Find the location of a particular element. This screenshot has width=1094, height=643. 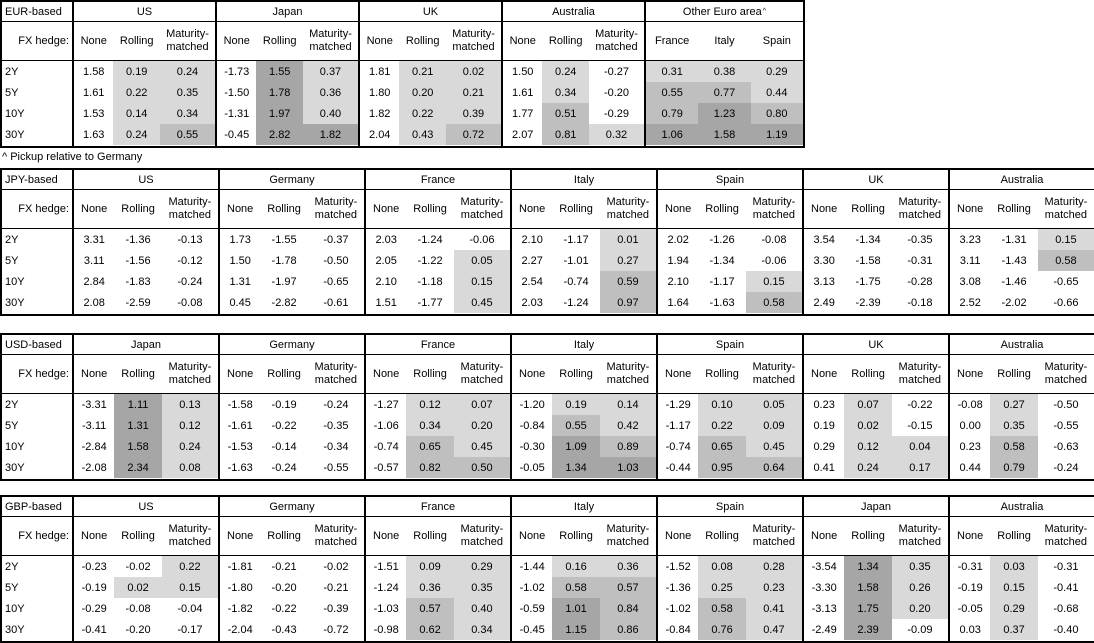

table-row: 0.31 0.38 0.29 is located at coordinates (724, 71).